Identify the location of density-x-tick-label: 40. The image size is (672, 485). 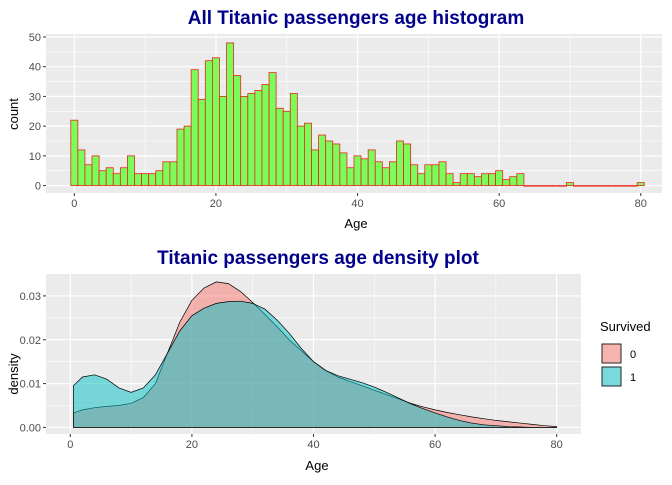
(313, 445).